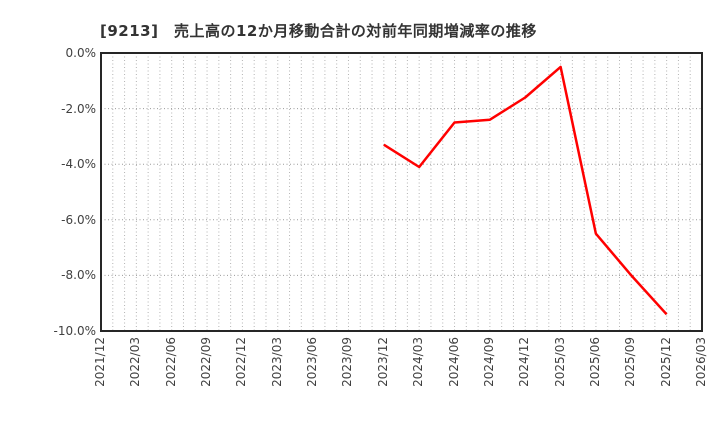 The width and height of the screenshot is (720, 440). Describe the element at coordinates (630, 362) in the screenshot. I see `x-tick-label: 2025/09` at that location.